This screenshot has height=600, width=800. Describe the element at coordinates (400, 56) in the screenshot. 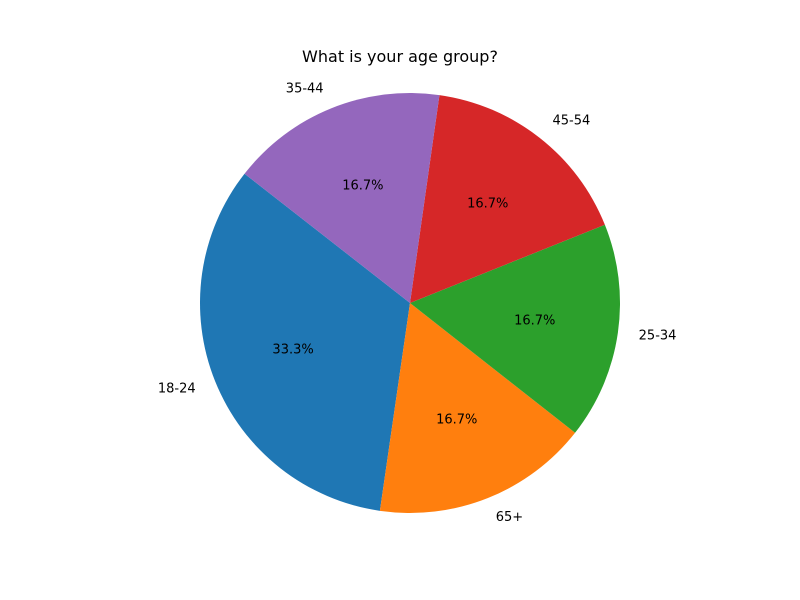

I see `chart-title: What is your age group?` at that location.